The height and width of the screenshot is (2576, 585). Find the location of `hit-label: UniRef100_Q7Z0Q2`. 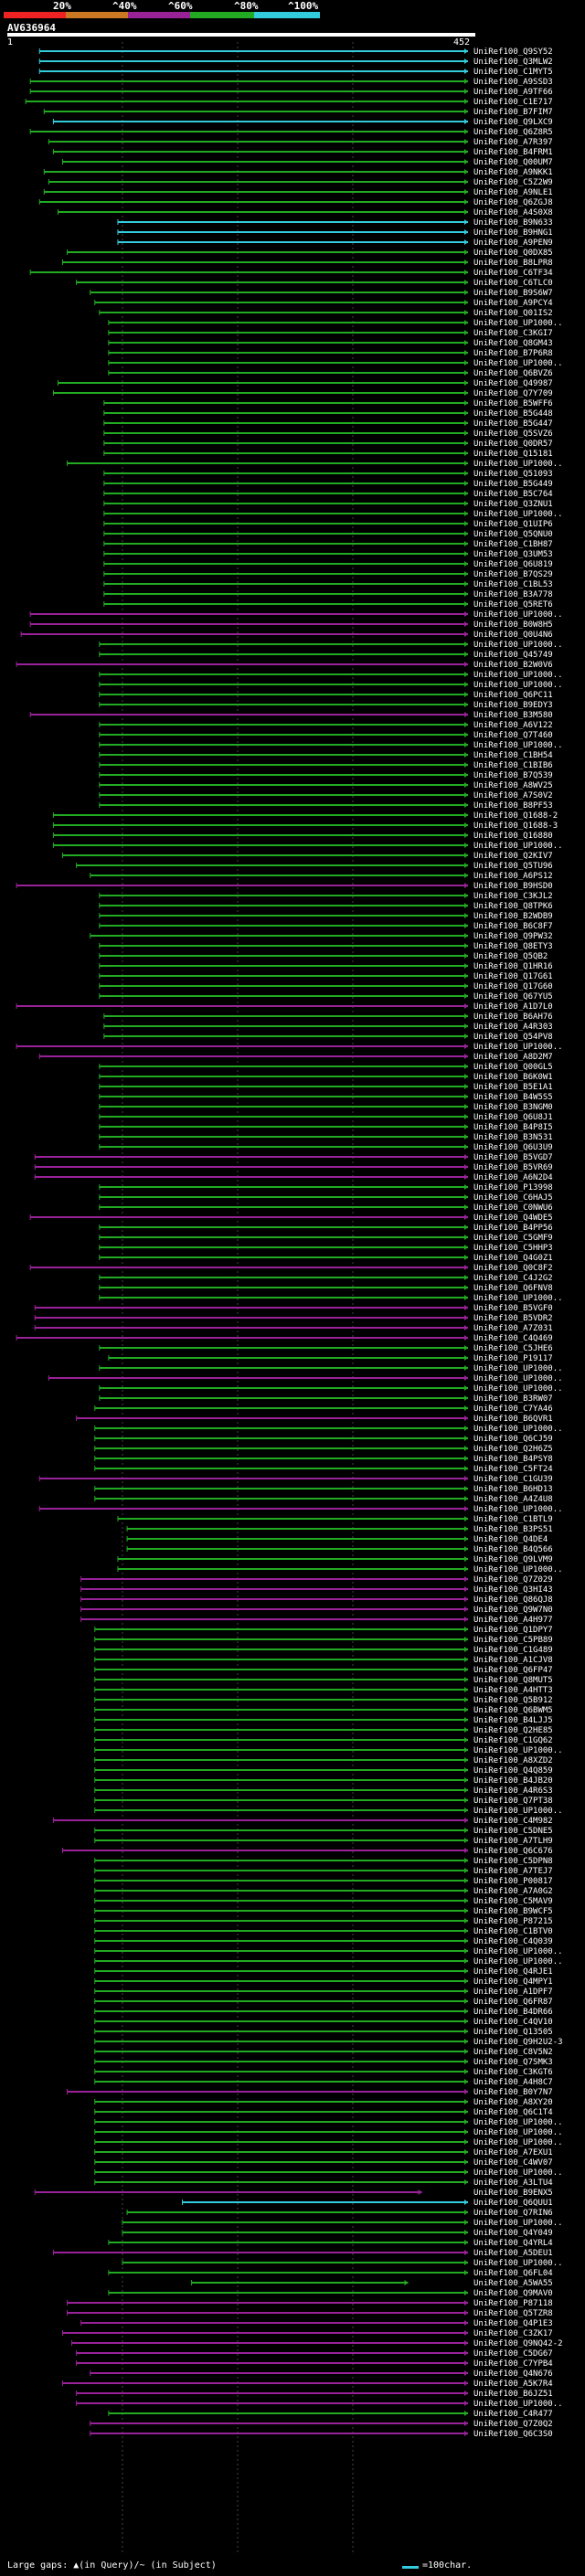

hit-label: UniRef100_Q7Z0Q2 is located at coordinates (513, 2424).